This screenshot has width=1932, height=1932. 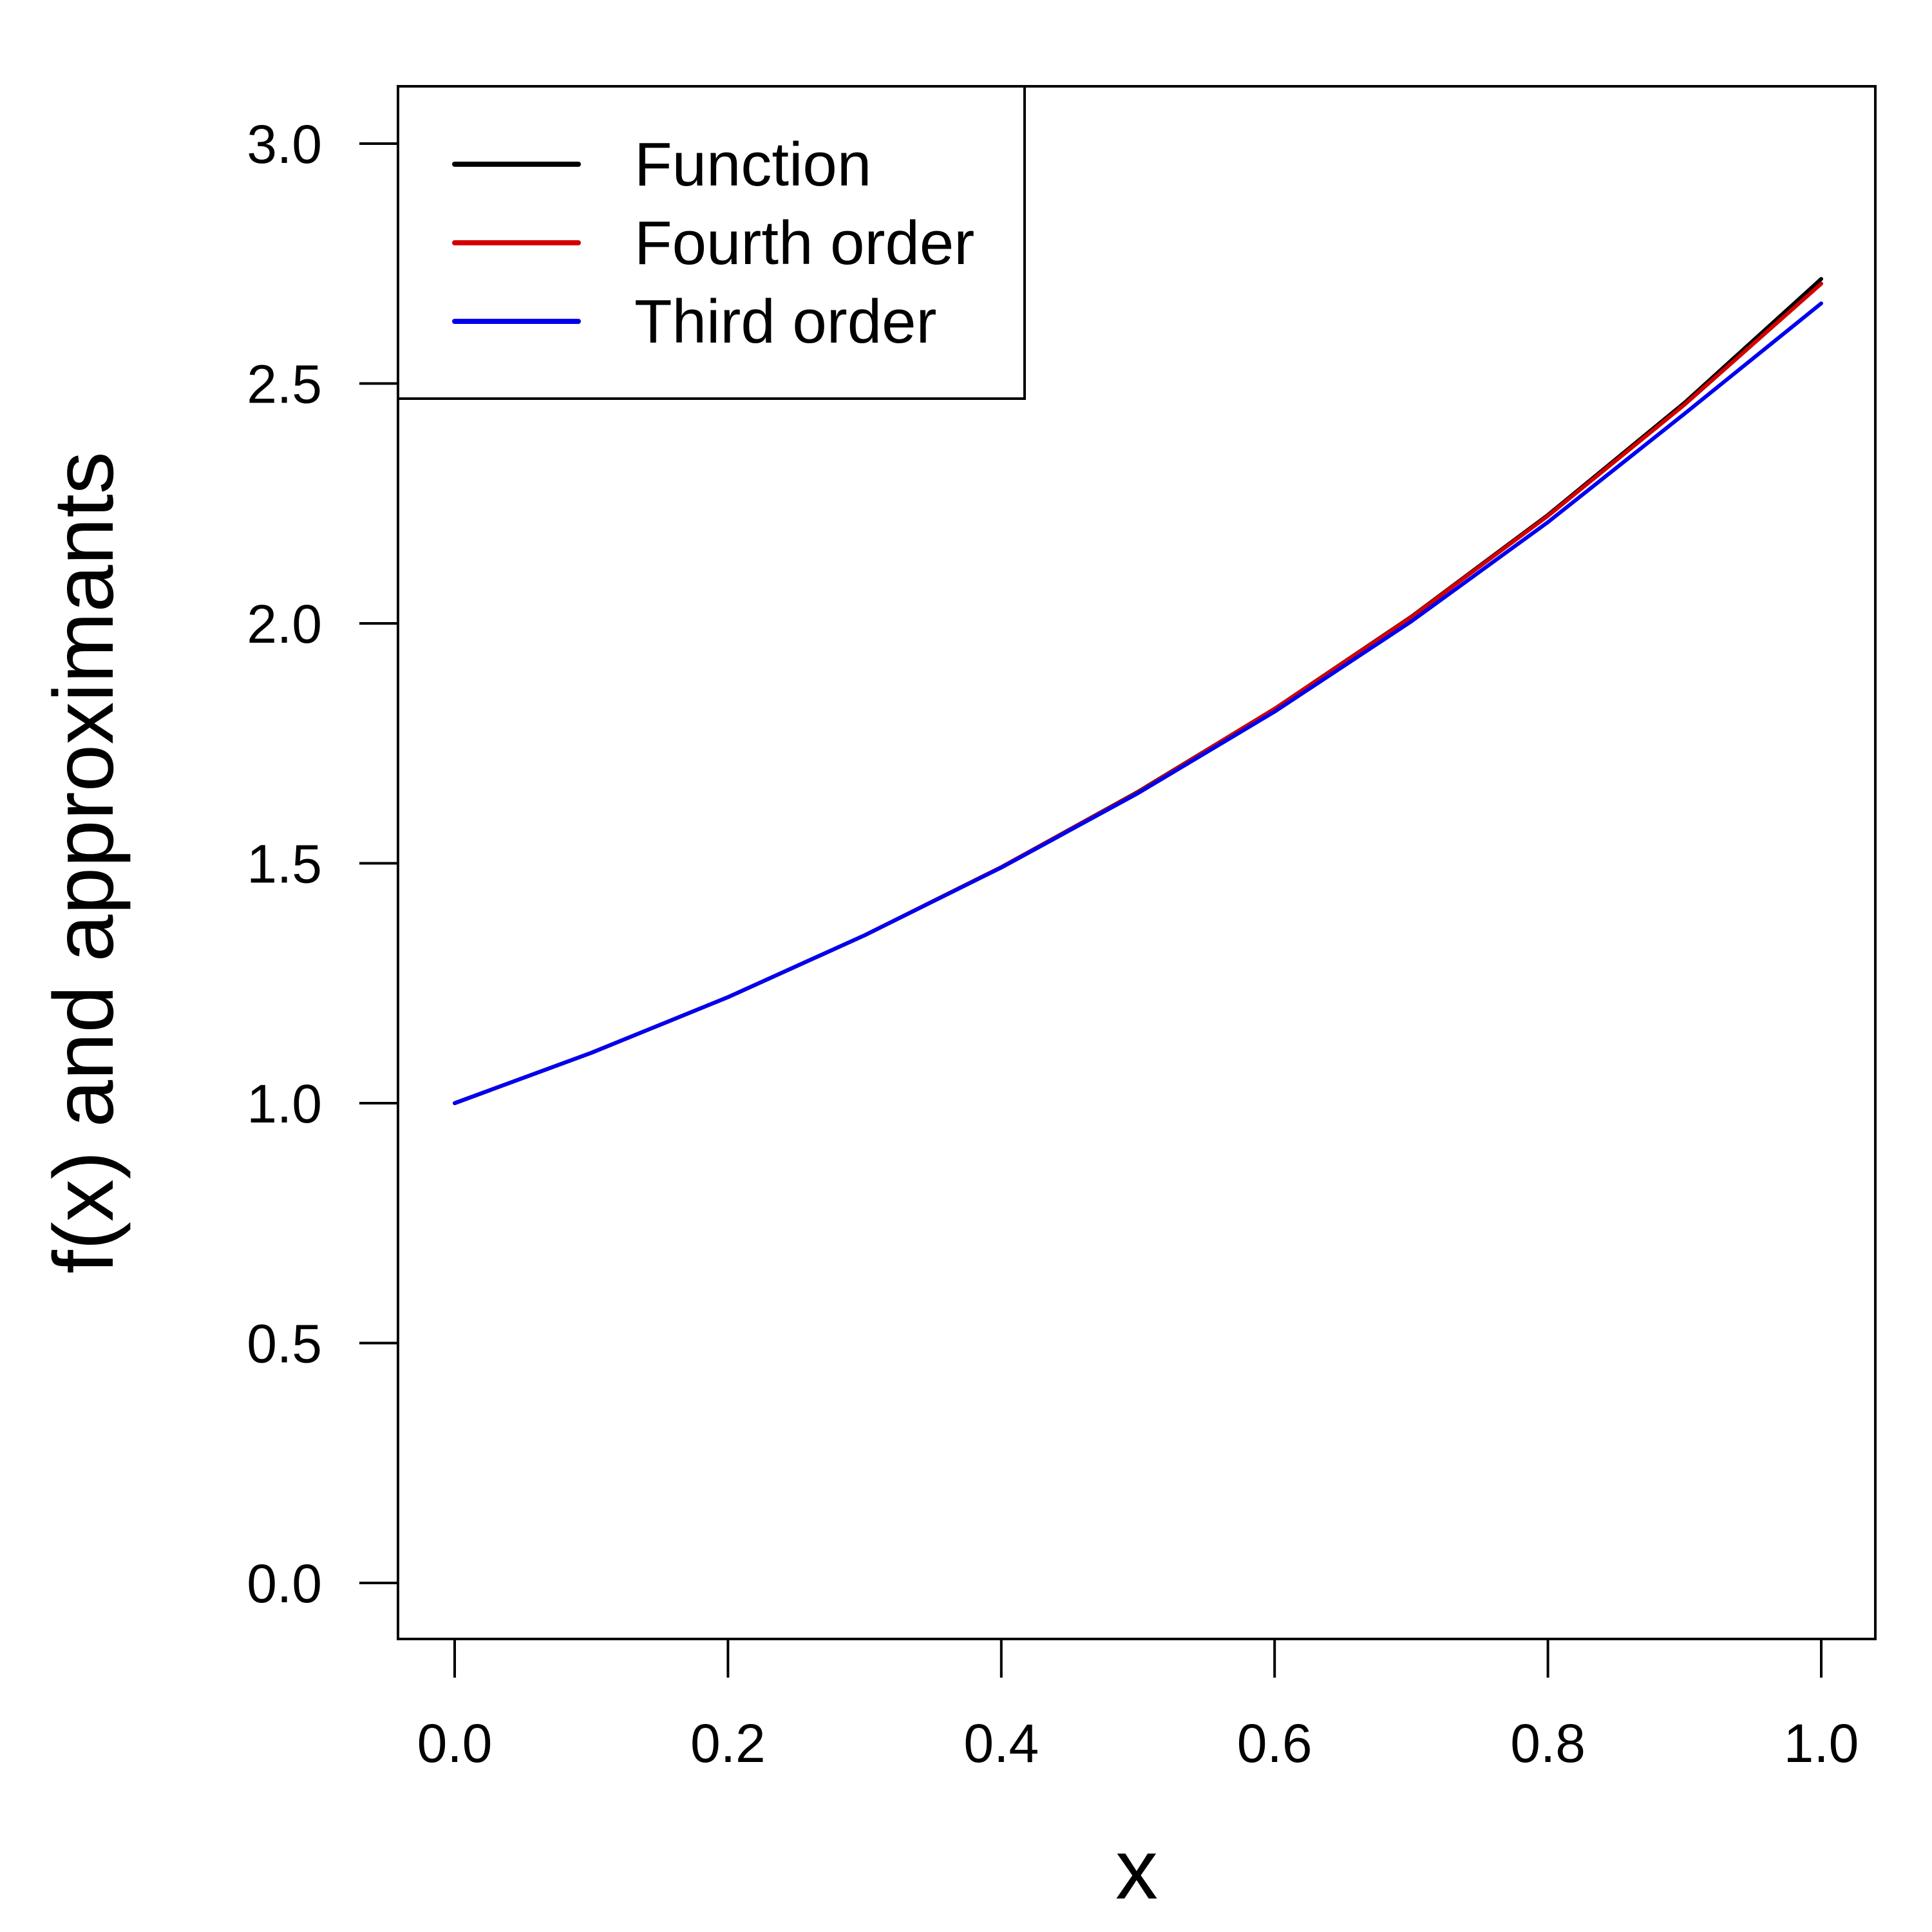 What do you see at coordinates (285, 865) in the screenshot?
I see `y-tick-label: 1.5` at bounding box center [285, 865].